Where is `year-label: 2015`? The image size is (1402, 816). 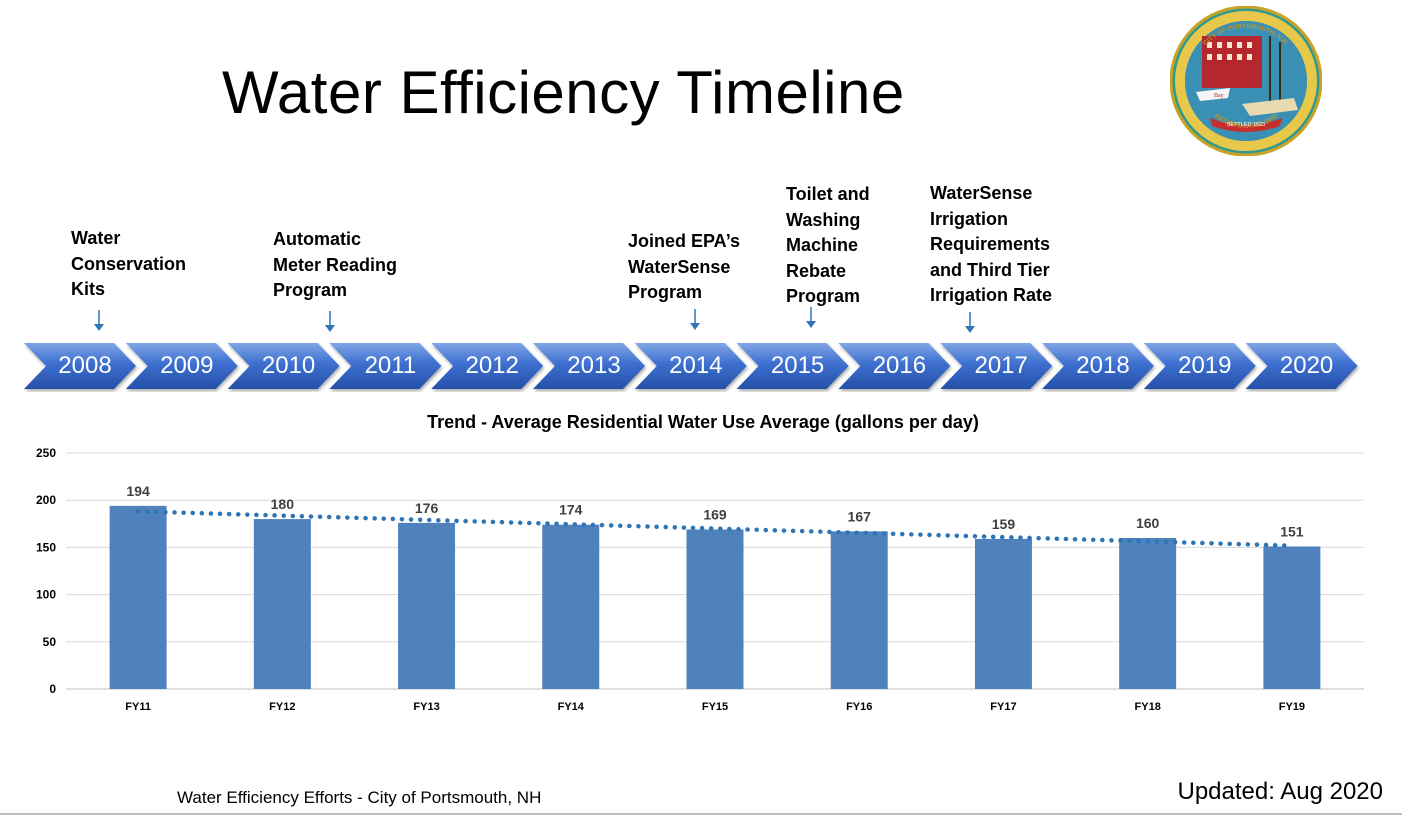 year-label: 2015 is located at coordinates (797, 365).